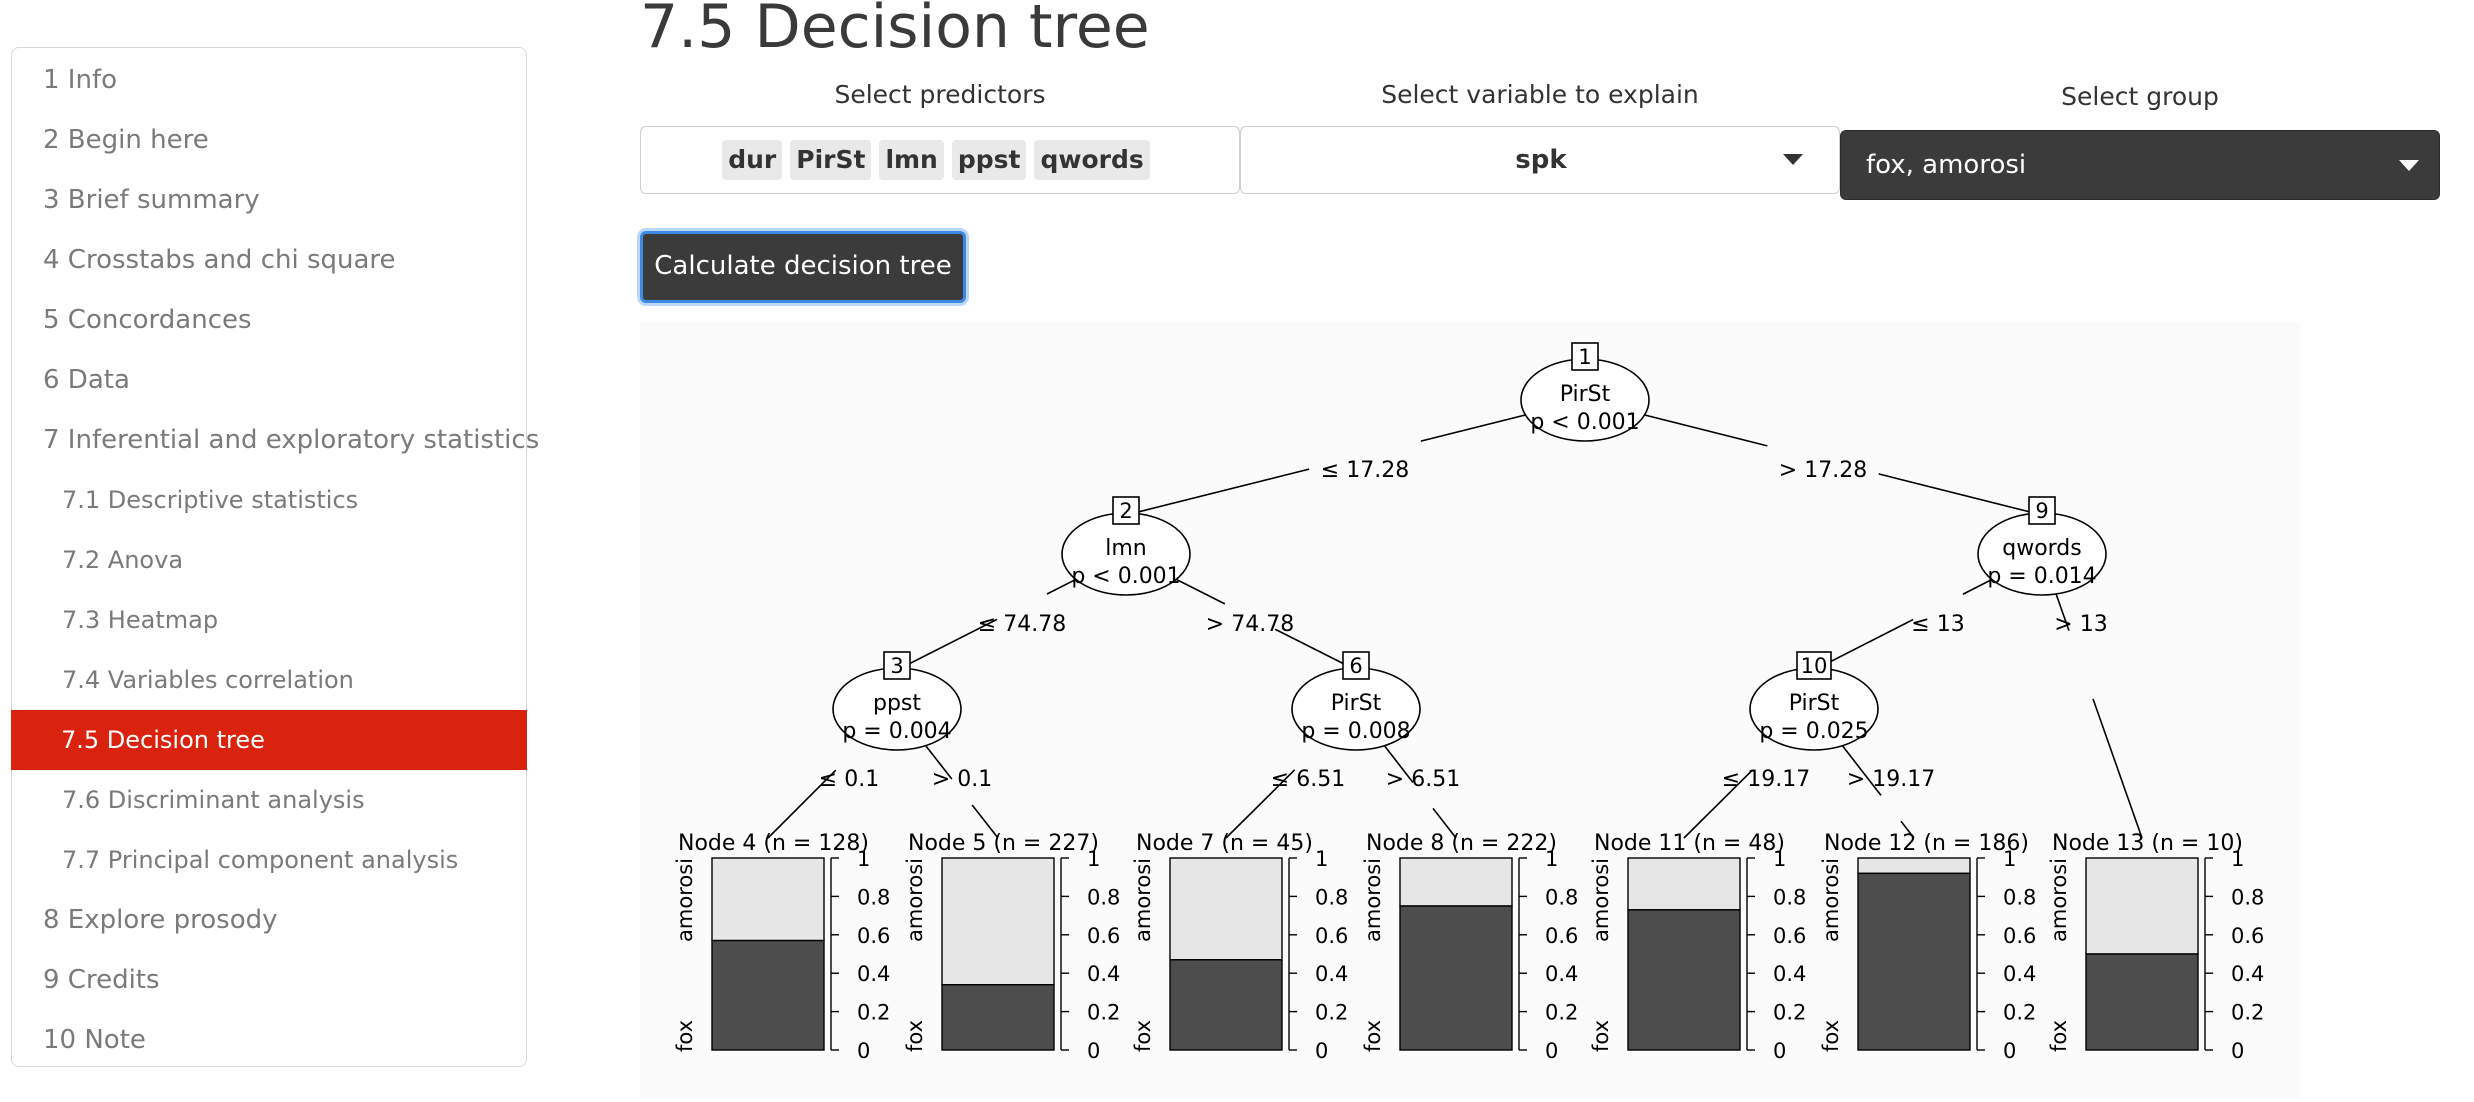  Describe the element at coordinates (270, 620) in the screenshot. I see `sidebar-item: 7.3 Heatmap` at that location.